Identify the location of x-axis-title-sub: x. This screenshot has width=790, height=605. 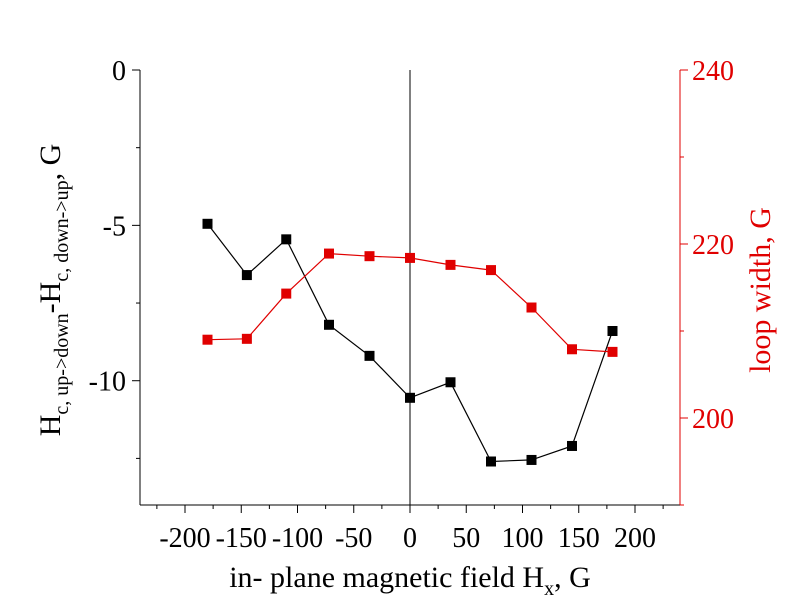
(549, 589).